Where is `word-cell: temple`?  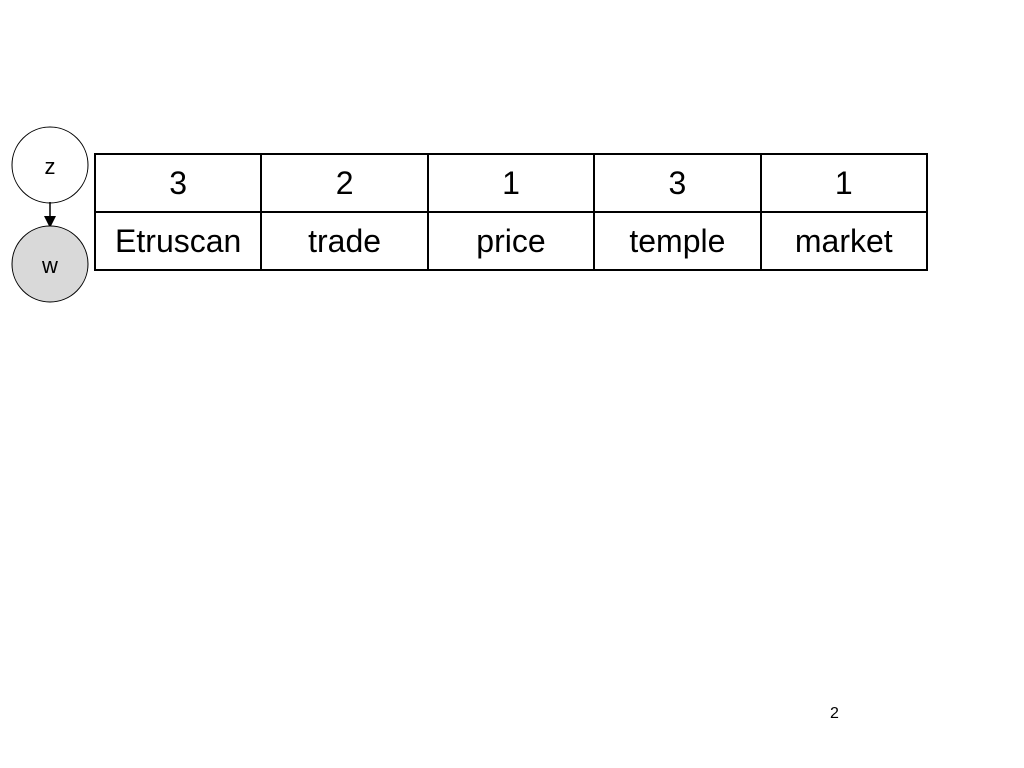
word-cell: temple is located at coordinates (677, 241).